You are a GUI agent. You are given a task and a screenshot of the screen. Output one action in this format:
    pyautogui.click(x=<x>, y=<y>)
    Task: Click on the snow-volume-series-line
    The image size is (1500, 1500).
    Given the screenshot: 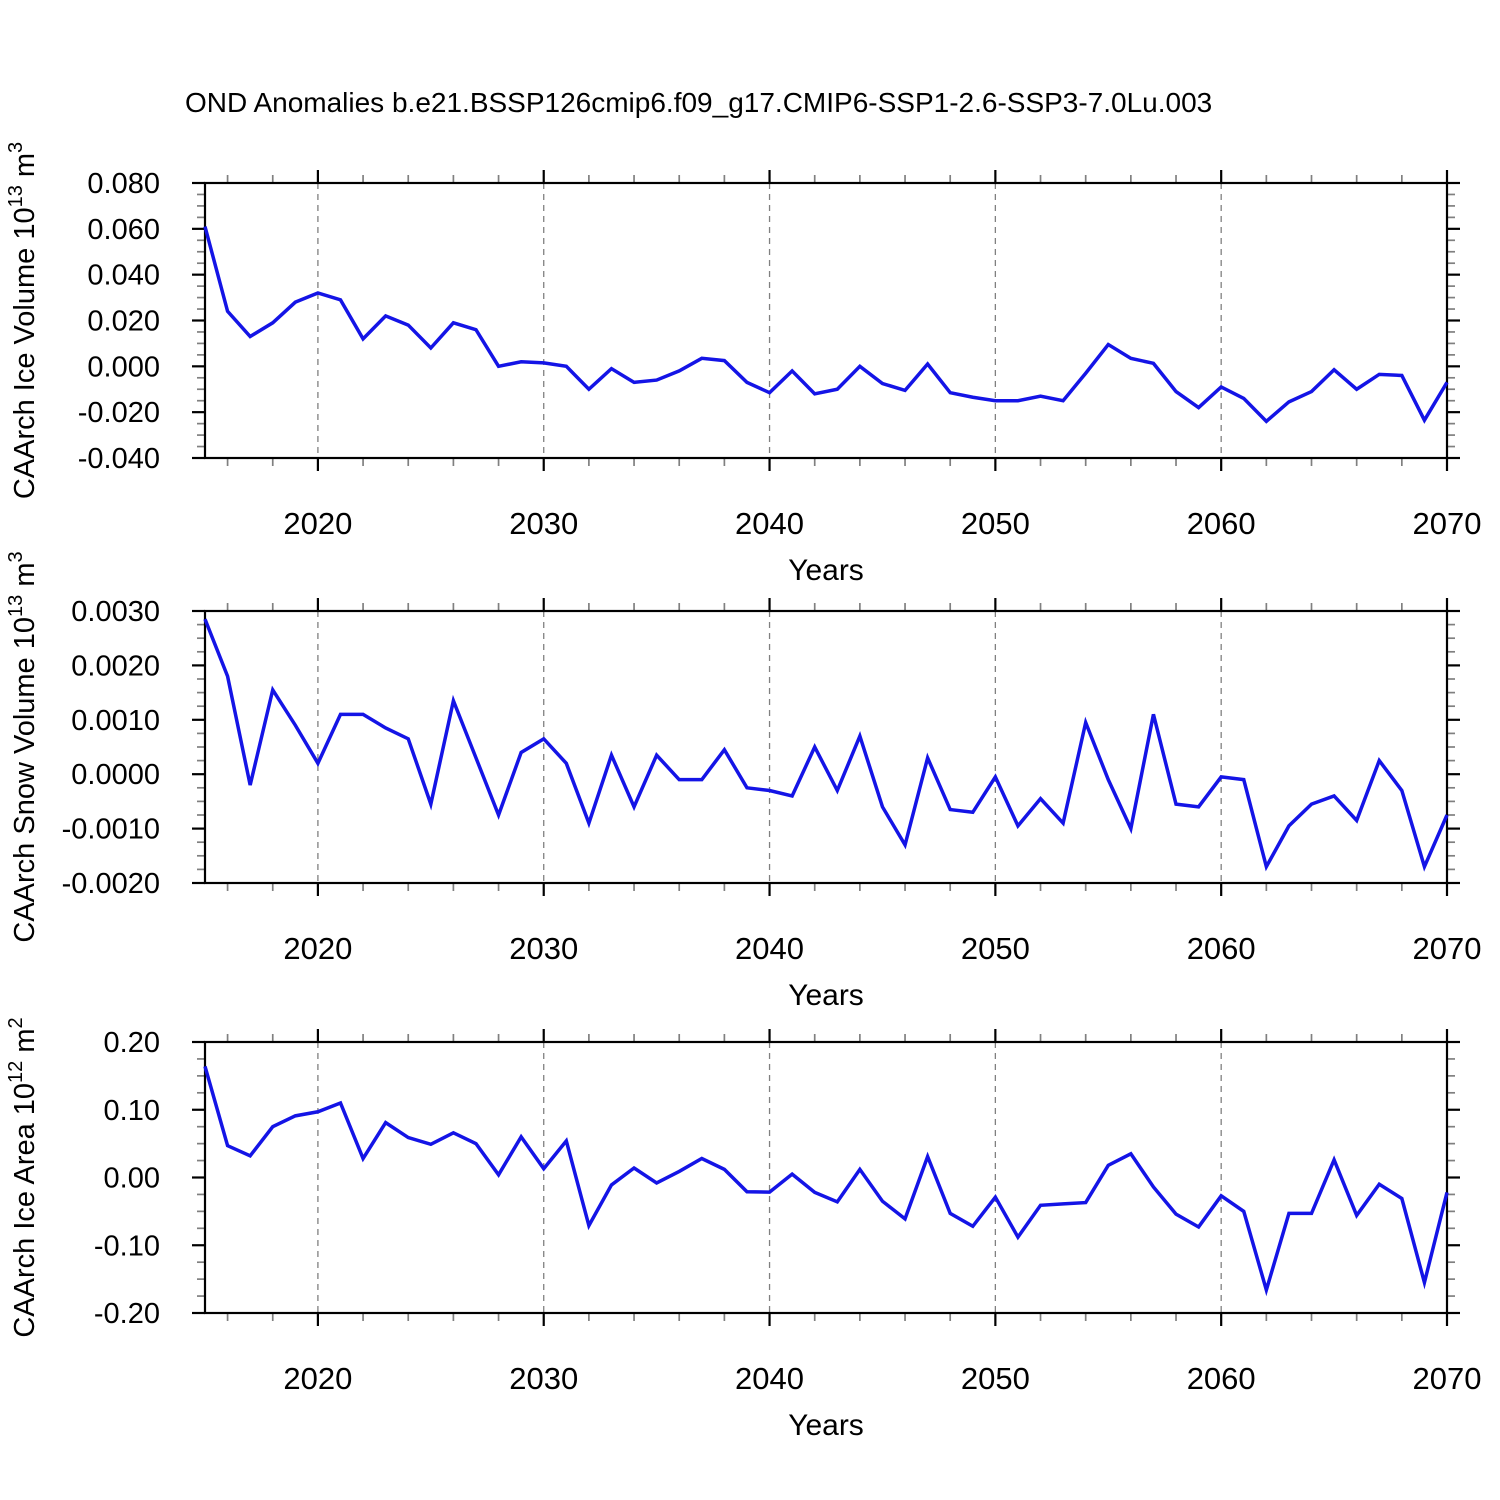 What is the action you would take?
    pyautogui.click(x=826, y=745)
    